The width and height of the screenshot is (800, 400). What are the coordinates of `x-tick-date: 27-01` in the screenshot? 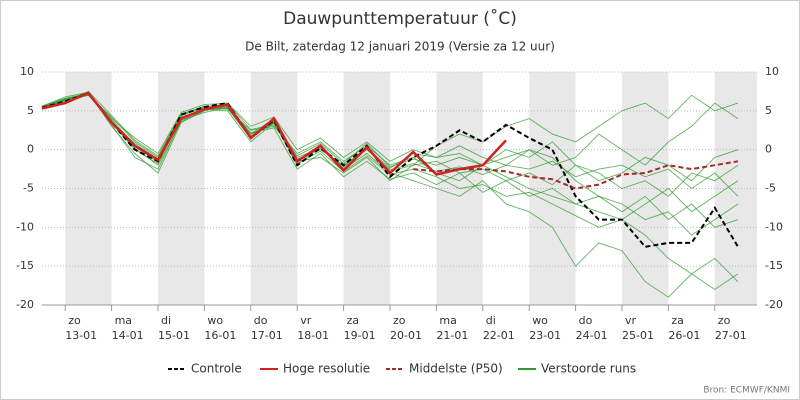 It's located at (731, 335).